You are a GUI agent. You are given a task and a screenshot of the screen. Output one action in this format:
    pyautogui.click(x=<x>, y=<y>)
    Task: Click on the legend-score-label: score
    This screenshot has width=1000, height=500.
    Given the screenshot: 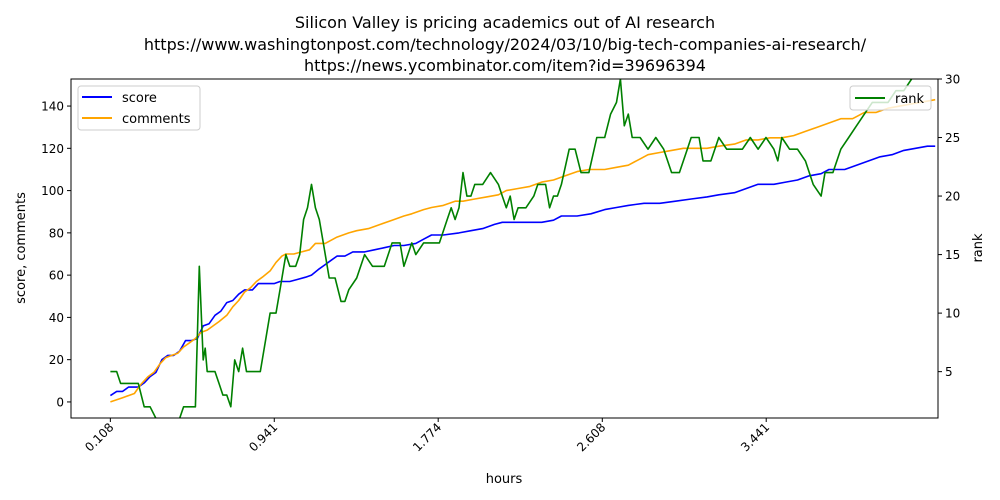 What is the action you would take?
    pyautogui.click(x=139, y=98)
    